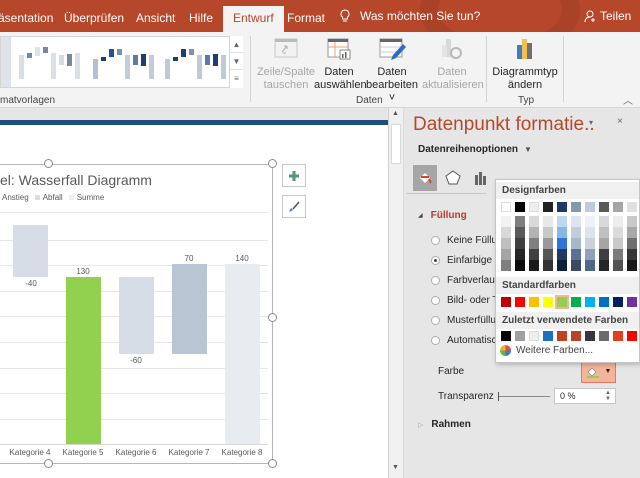 The height and width of the screenshot is (478, 640). I want to click on radio-automatic-fill: Automatisc, so click(463, 340).